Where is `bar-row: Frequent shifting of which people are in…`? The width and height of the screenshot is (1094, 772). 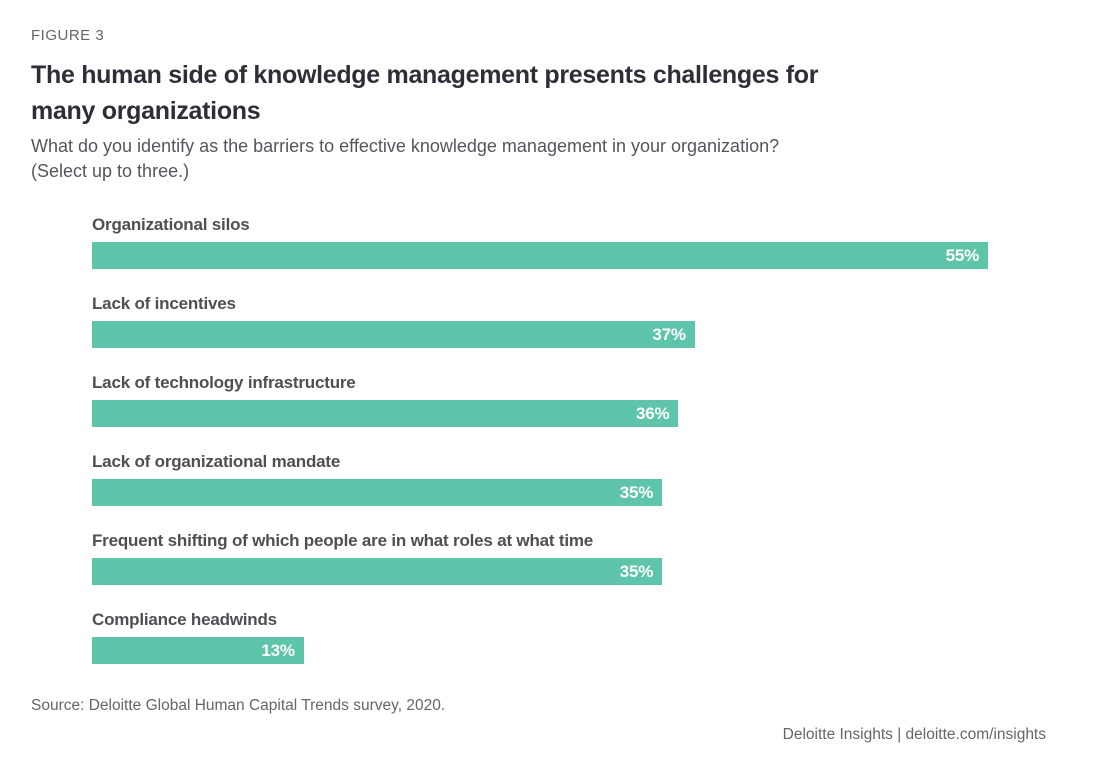 bar-row: Frequent shifting of which people are in… is located at coordinates (540, 558).